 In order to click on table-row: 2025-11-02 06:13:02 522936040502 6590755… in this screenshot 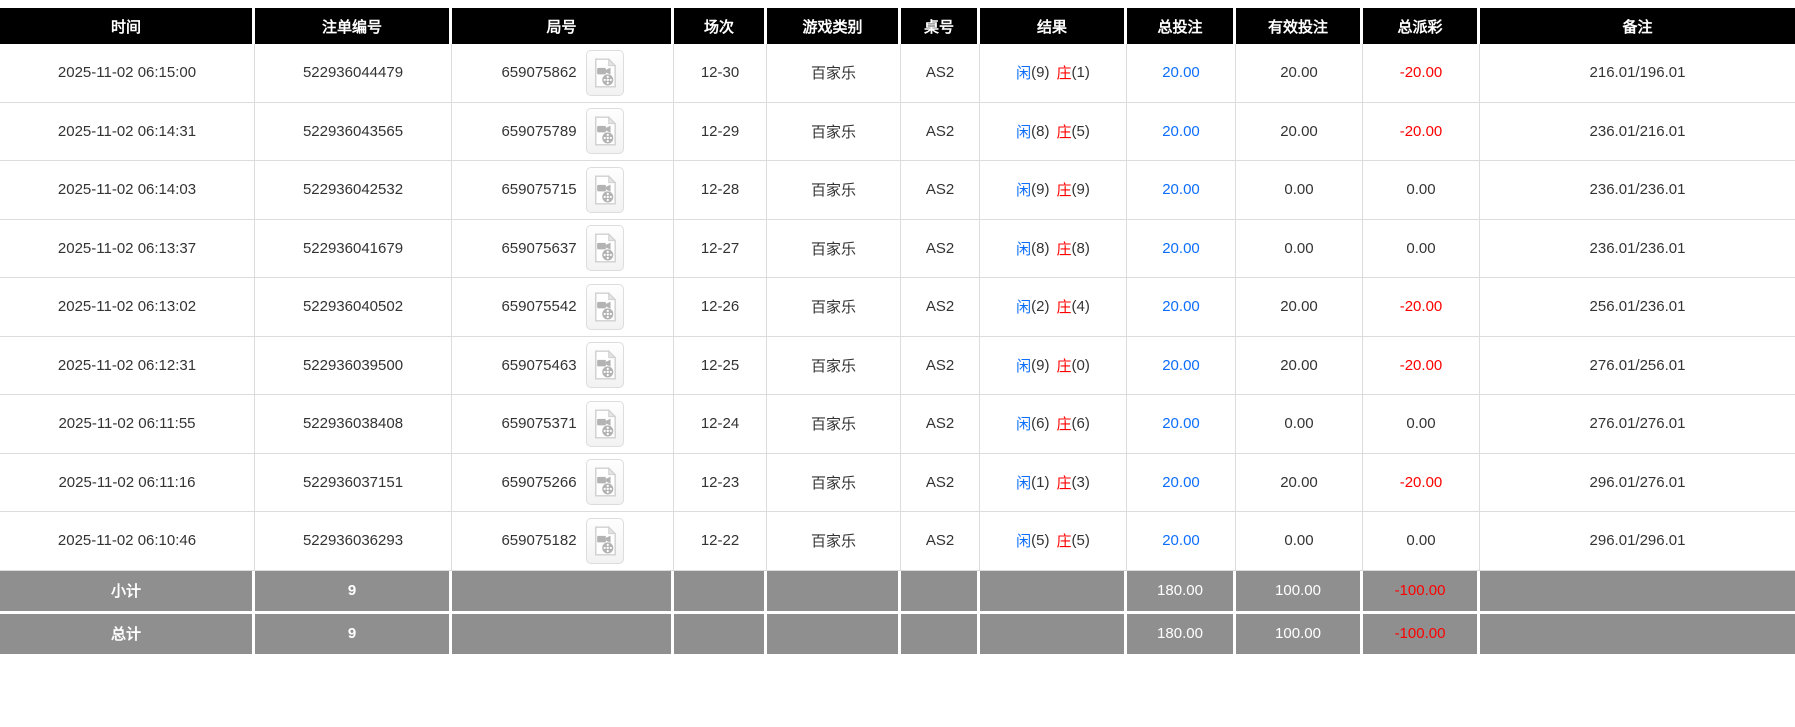, I will do `click(897, 307)`.